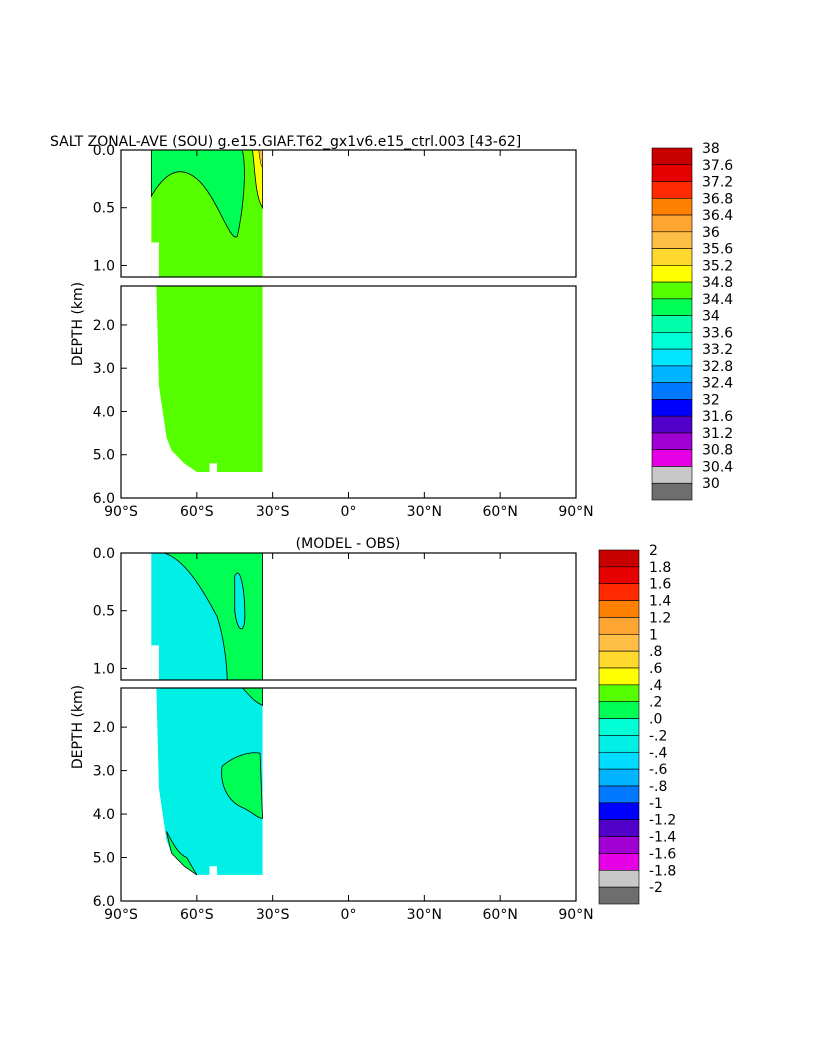  Describe the element at coordinates (662, 871) in the screenshot. I see `colorbar-label: -1.8` at that location.